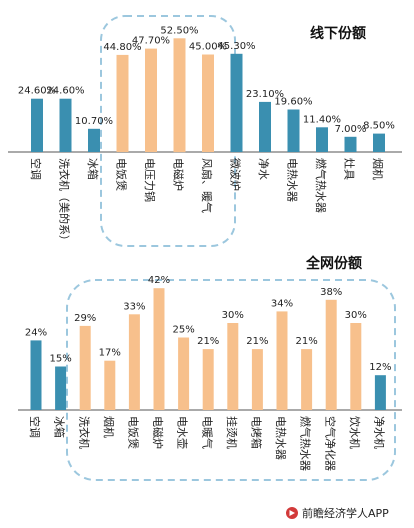  Describe the element at coordinates (306, 443) in the screenshot. I see `category-label-online-11: 燃气热水器` at that location.